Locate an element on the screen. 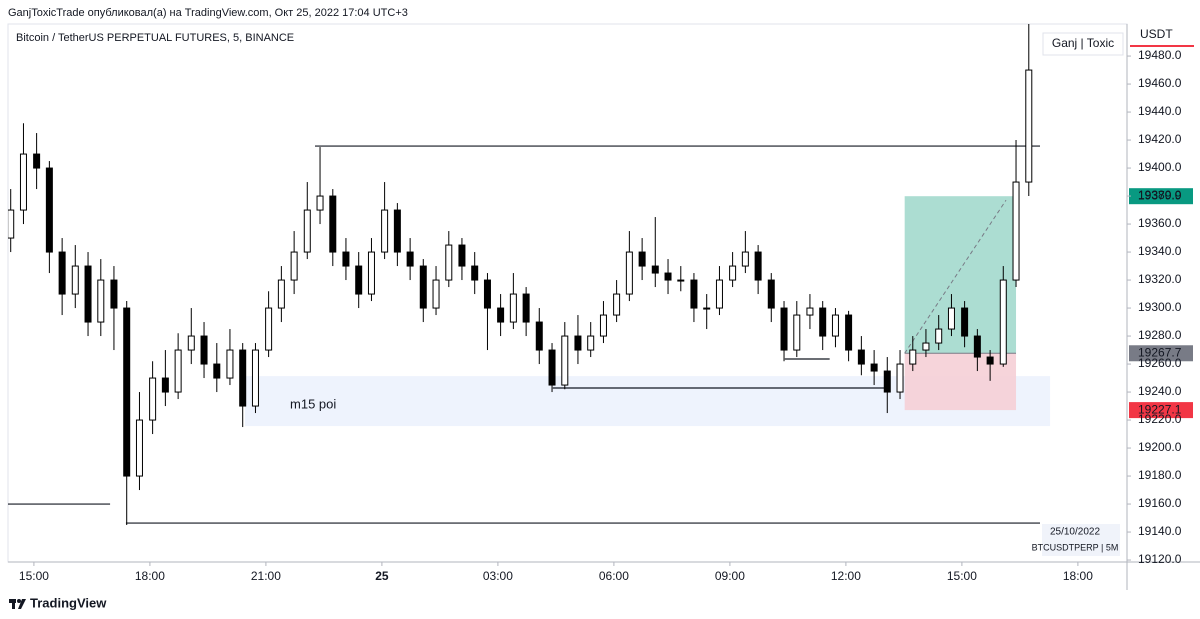 This screenshot has width=1200, height=619. y-tick-label: 19420.0 is located at coordinates (1160, 139).